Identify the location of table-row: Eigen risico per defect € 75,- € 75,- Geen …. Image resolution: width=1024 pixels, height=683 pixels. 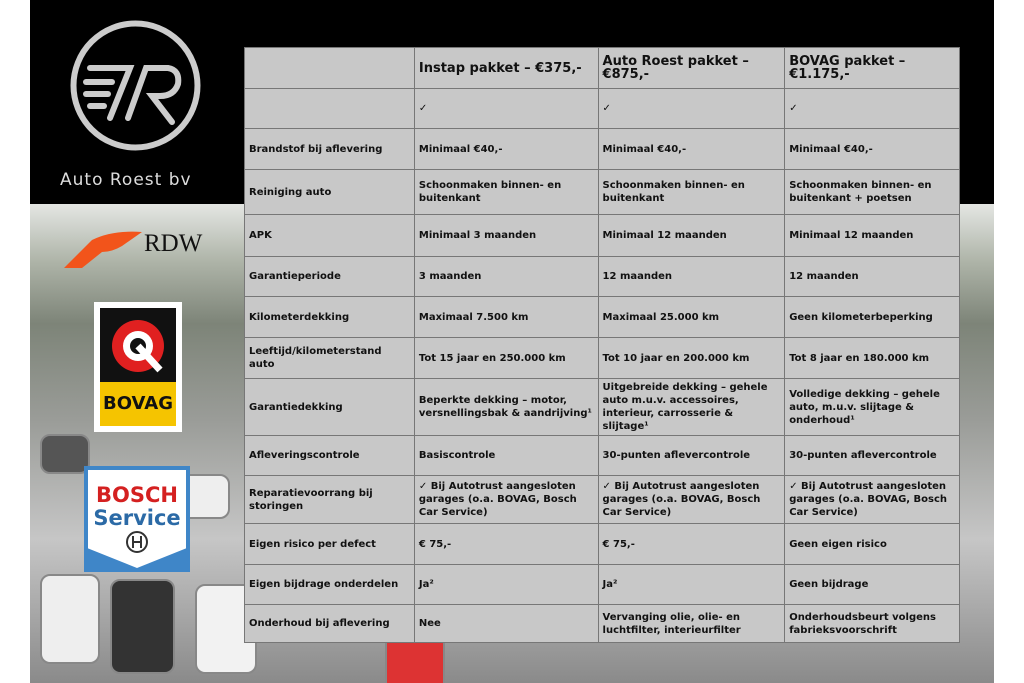
(602, 544).